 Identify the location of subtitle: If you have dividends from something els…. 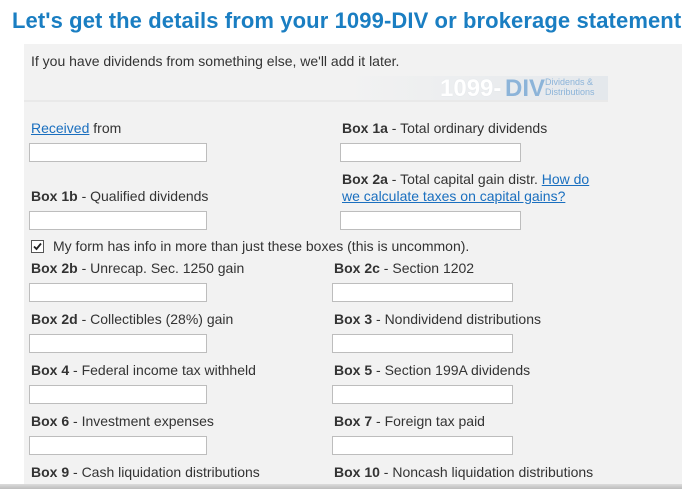
(215, 61).